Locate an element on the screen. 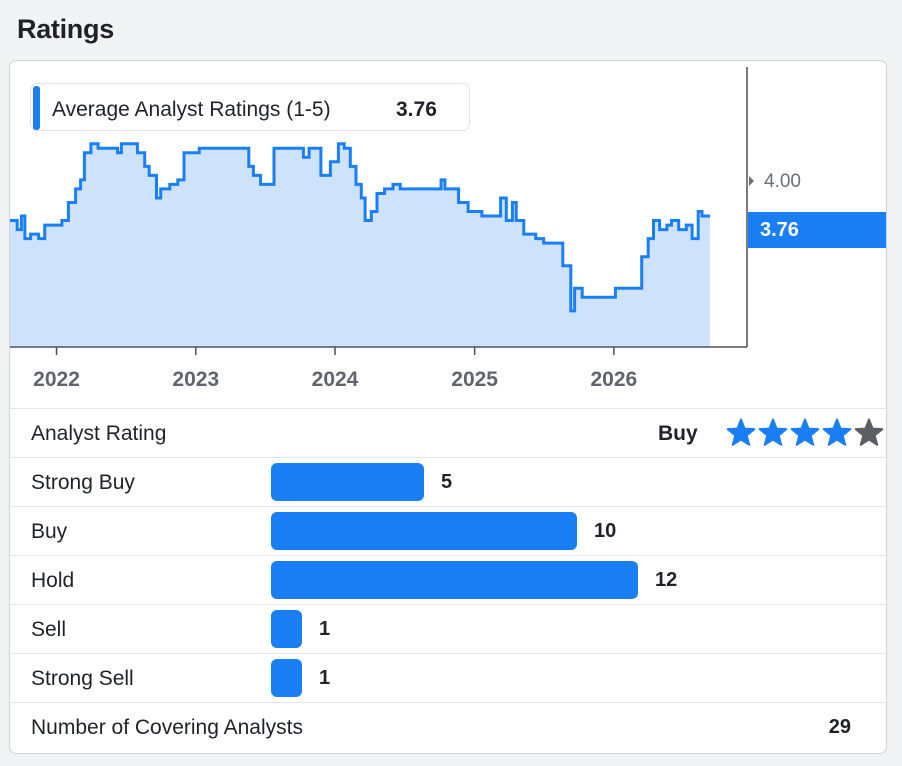  covering-analysts-label: Number of Covering Analysts is located at coordinates (167, 727).